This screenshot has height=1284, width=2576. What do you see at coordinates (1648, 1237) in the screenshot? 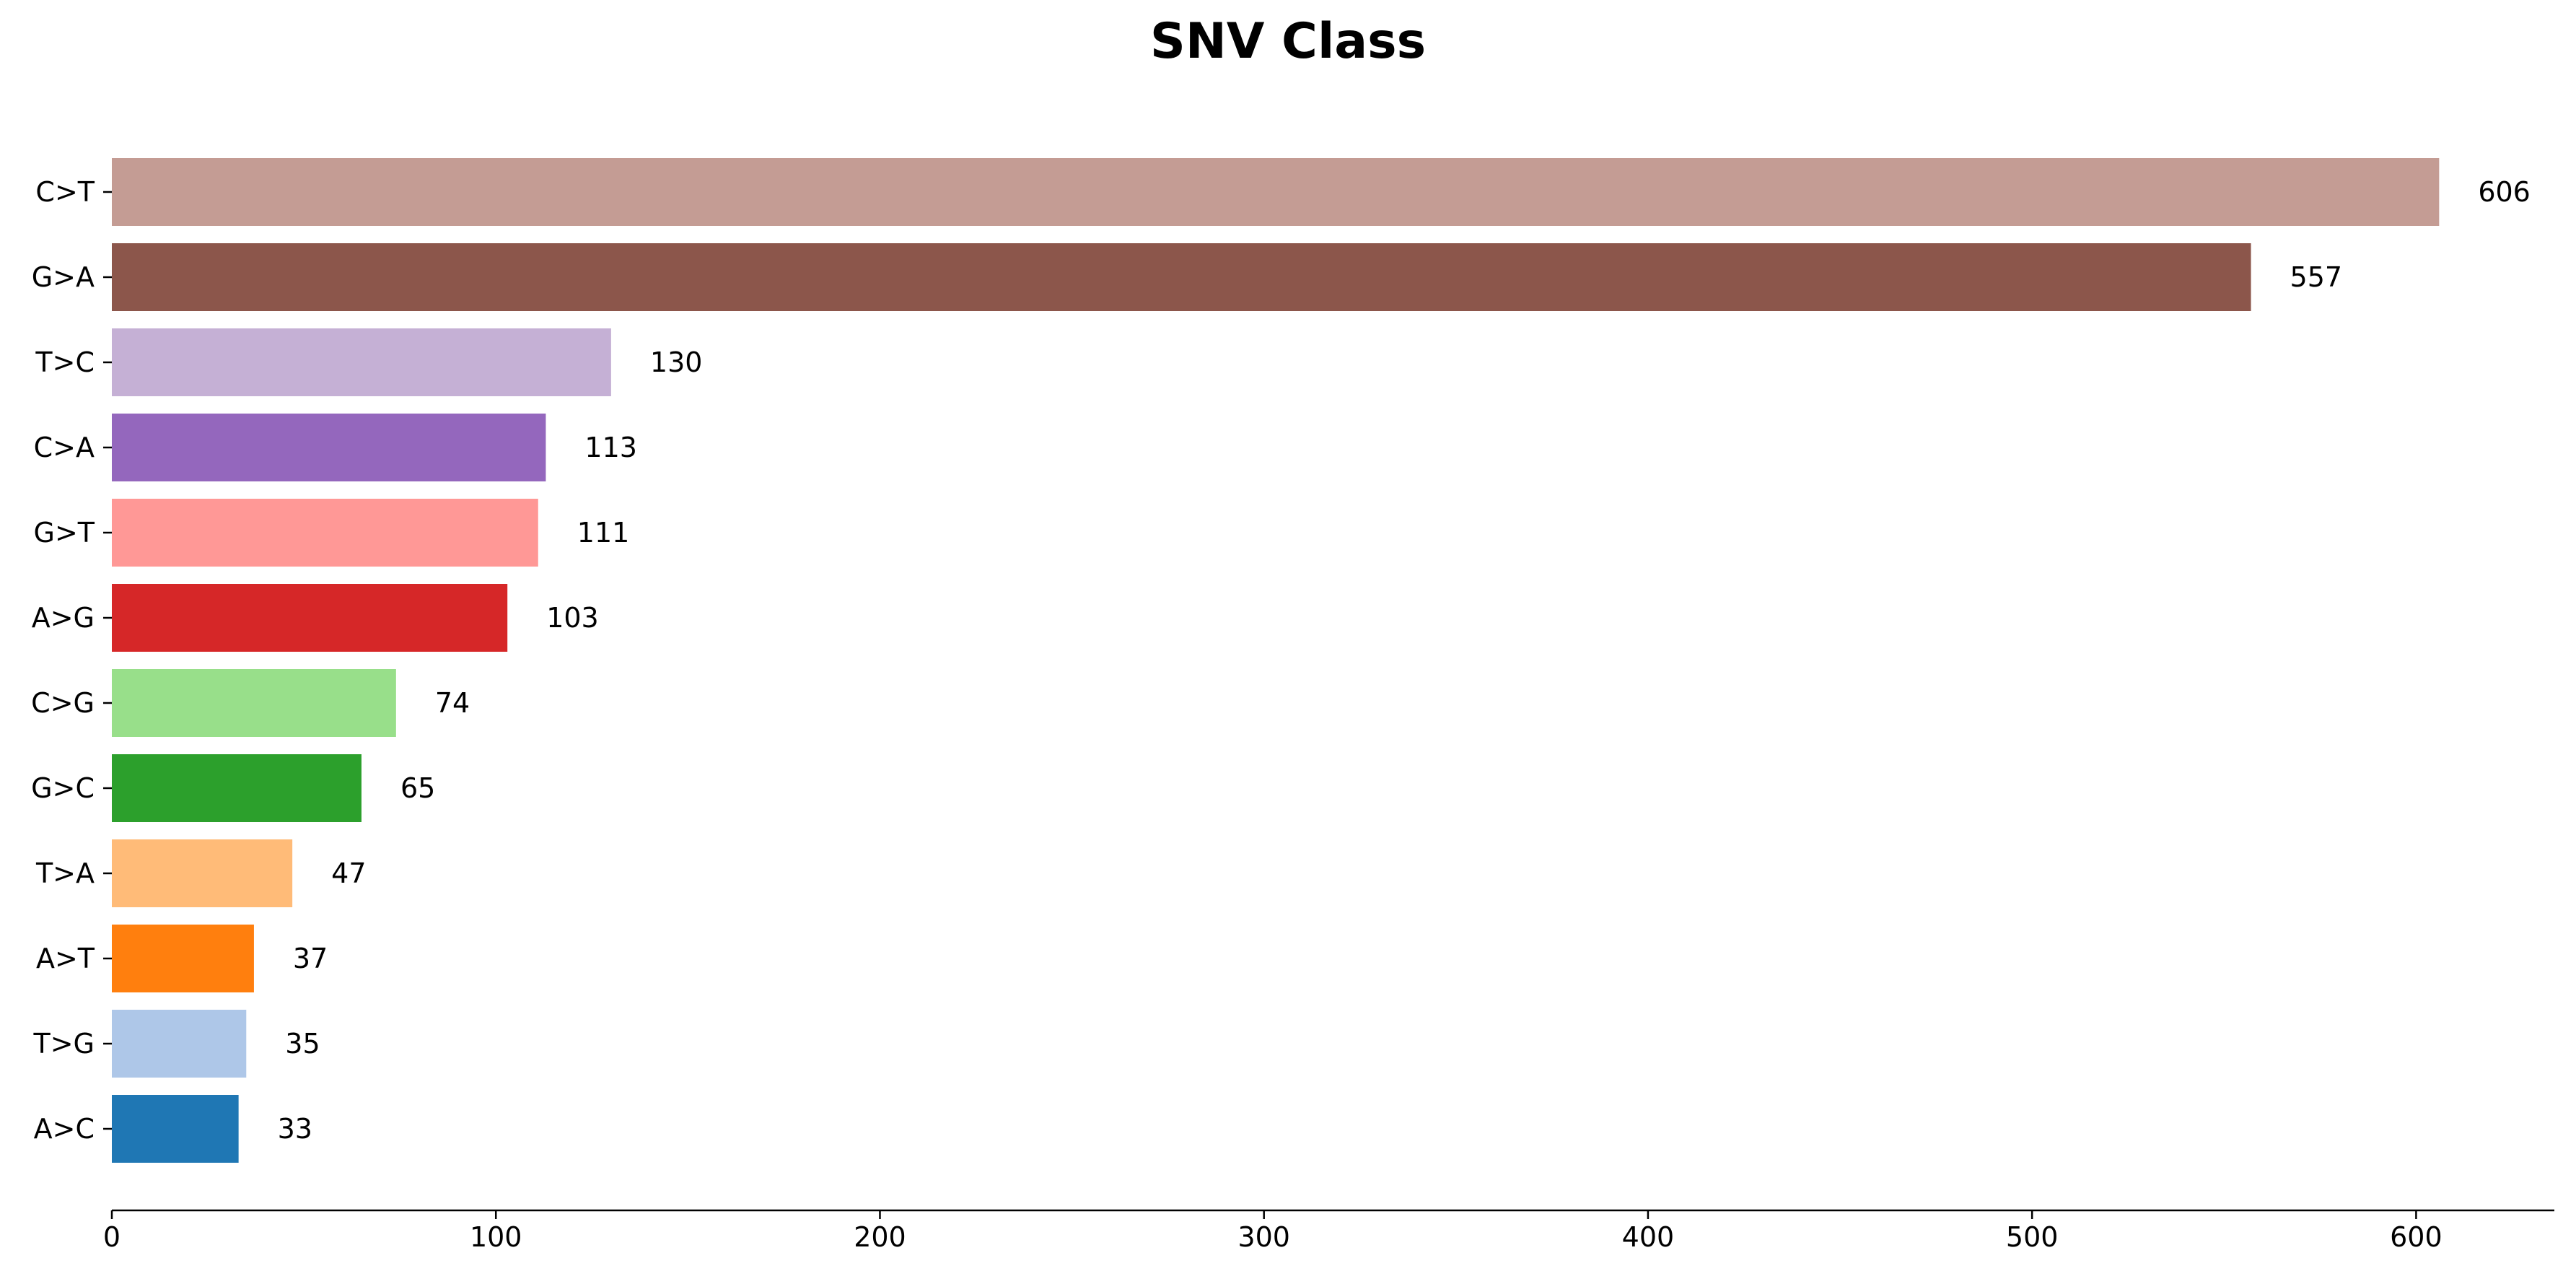
I see `x-tick-label: 400` at bounding box center [1648, 1237].